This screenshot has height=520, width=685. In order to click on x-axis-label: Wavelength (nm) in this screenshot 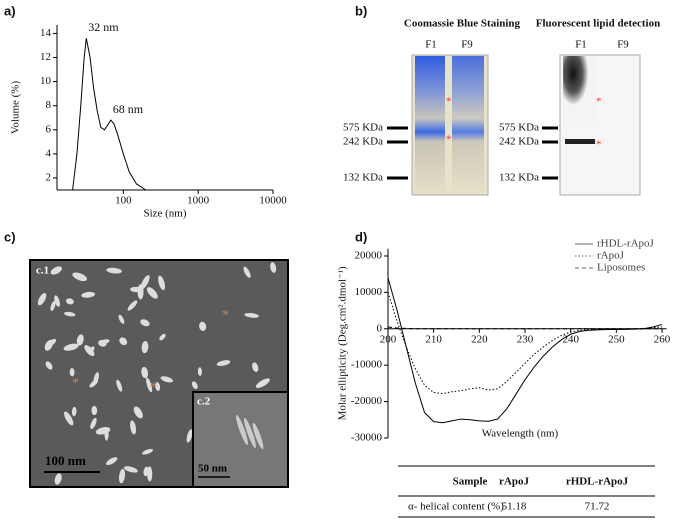, I will do `click(520, 434)`.